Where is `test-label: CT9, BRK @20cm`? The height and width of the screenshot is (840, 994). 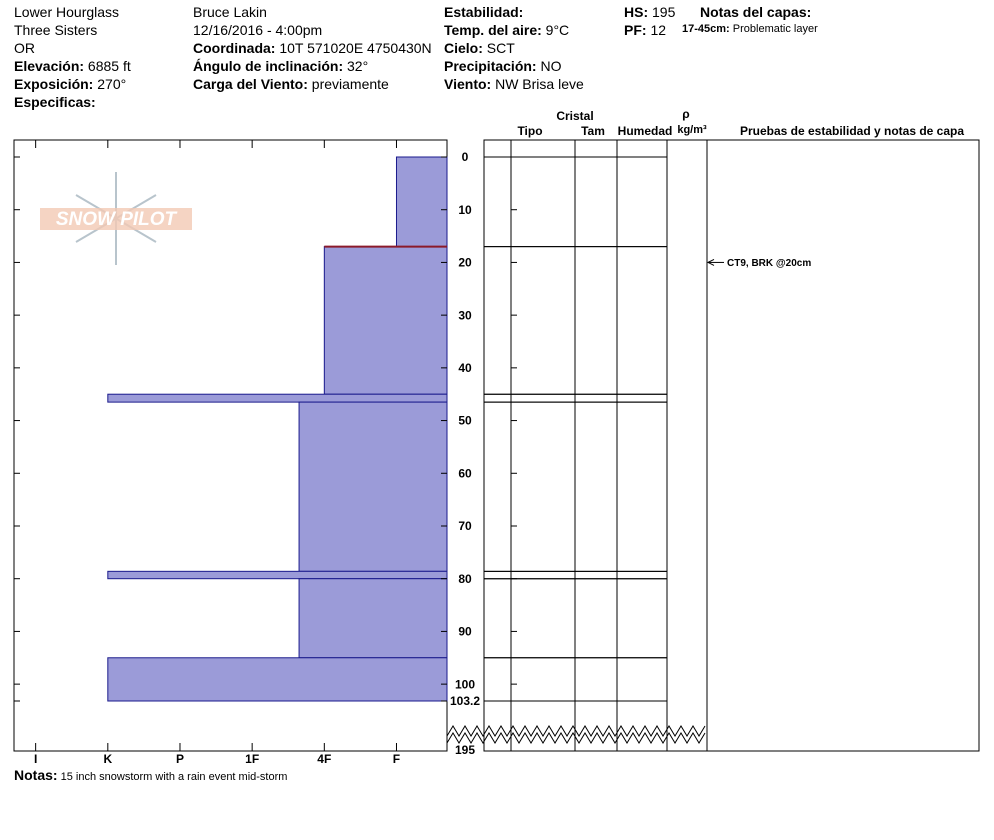
test-label: CT9, BRK @20cm is located at coordinates (769, 263).